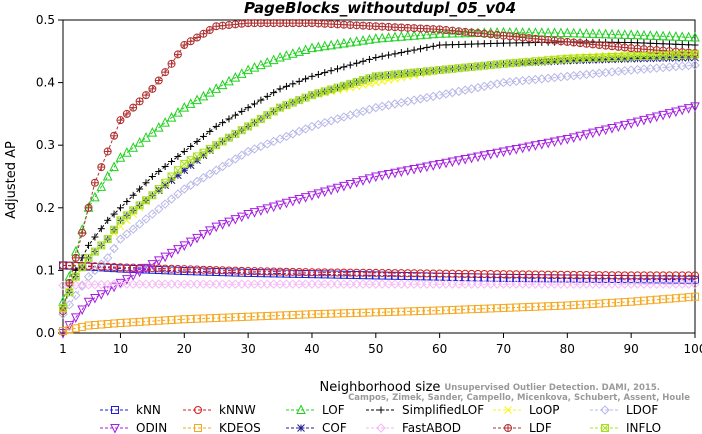 This screenshot has width=702, height=434. What do you see at coordinates (540, 427) in the screenshot?
I see `legend-label-ldf: LDF` at bounding box center [540, 427].